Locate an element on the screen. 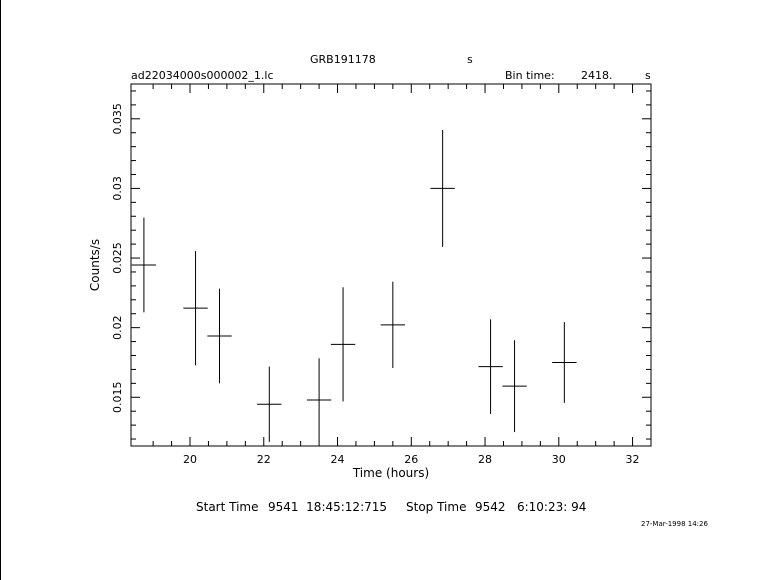 The image size is (781, 580). bin-time-label: Bin time: is located at coordinates (530, 75).